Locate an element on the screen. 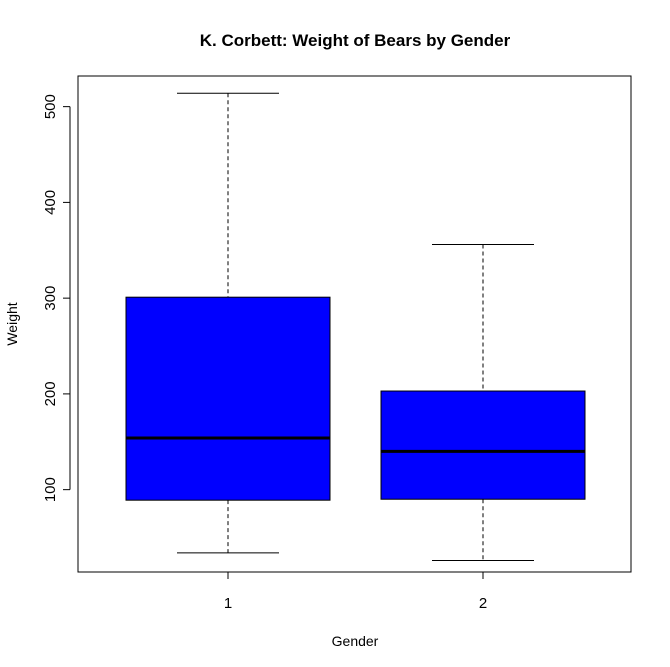 The height and width of the screenshot is (667, 670). y-tick-label: 500 is located at coordinates (50, 106).